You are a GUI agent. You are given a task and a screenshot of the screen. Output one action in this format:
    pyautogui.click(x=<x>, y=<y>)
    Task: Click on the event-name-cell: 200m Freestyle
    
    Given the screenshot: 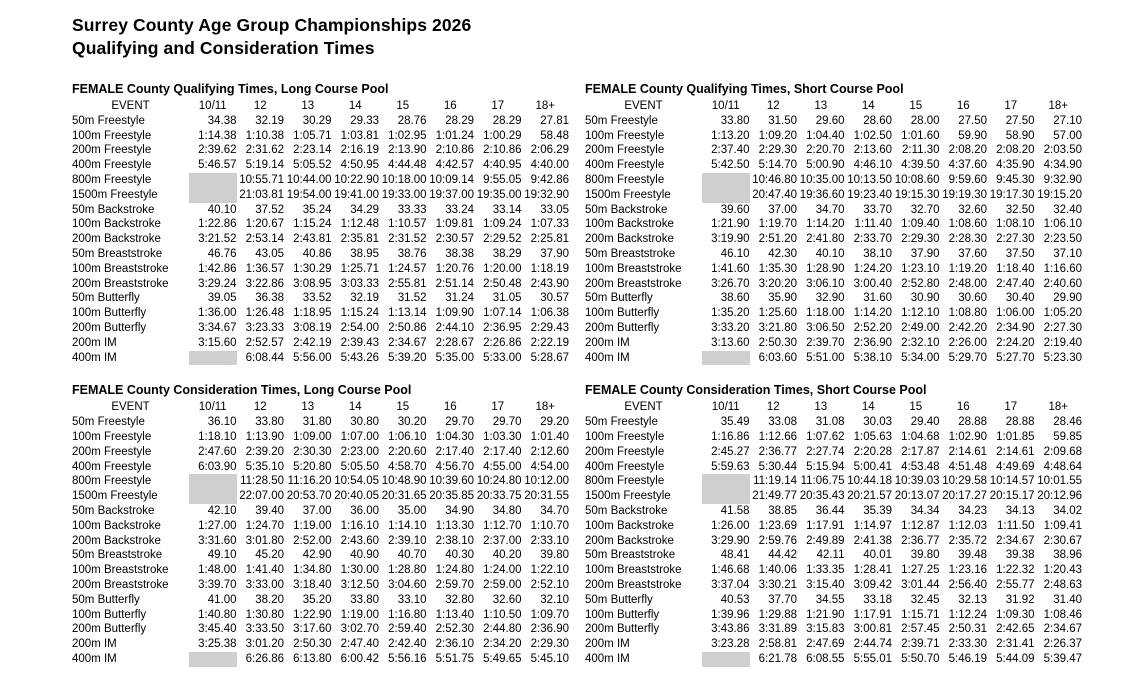 What is the action you would take?
    pyautogui.click(x=112, y=451)
    